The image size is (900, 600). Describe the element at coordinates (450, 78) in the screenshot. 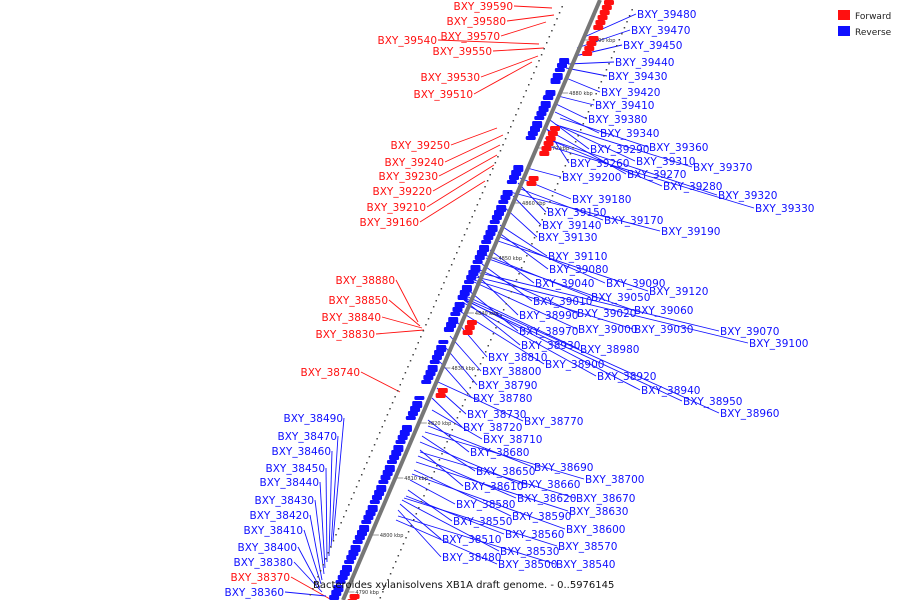

I see `forward-gene-label-bxy_39530: BXY_39530` at that location.